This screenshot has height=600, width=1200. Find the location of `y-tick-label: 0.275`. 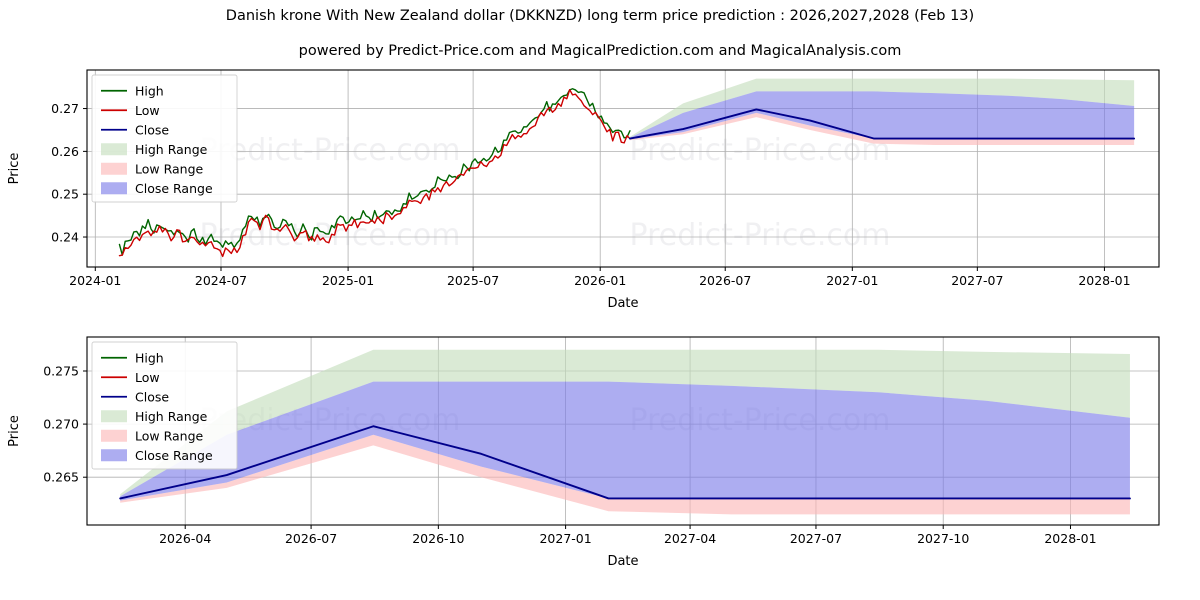

y-tick-label: 0.275 is located at coordinates (61, 370).